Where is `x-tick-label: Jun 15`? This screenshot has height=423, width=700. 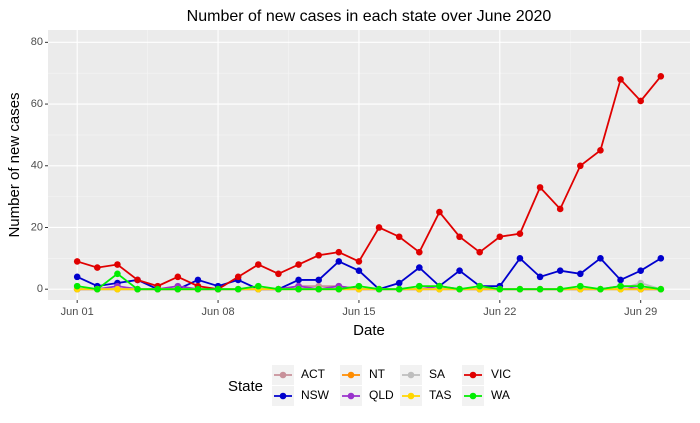 x-tick-label: Jun 15 is located at coordinates (358, 312).